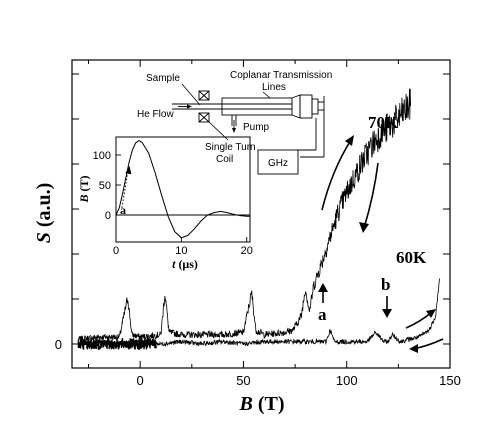  I want to click on coil-cross-section-top, so click(204, 95).